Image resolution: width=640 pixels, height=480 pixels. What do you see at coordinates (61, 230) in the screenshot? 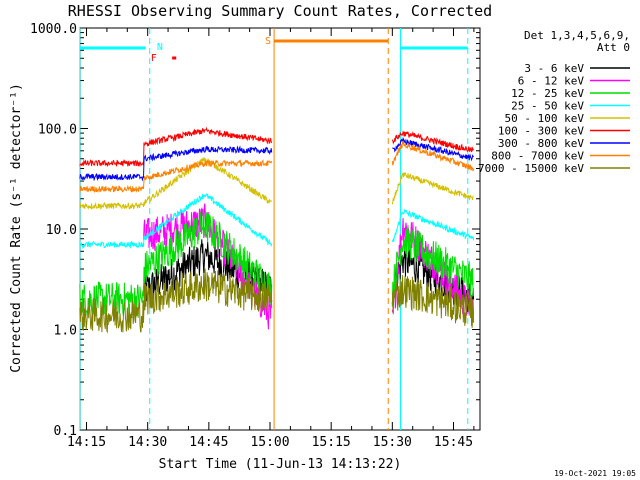
I see `y-tick-label: 10.0` at bounding box center [61, 230].